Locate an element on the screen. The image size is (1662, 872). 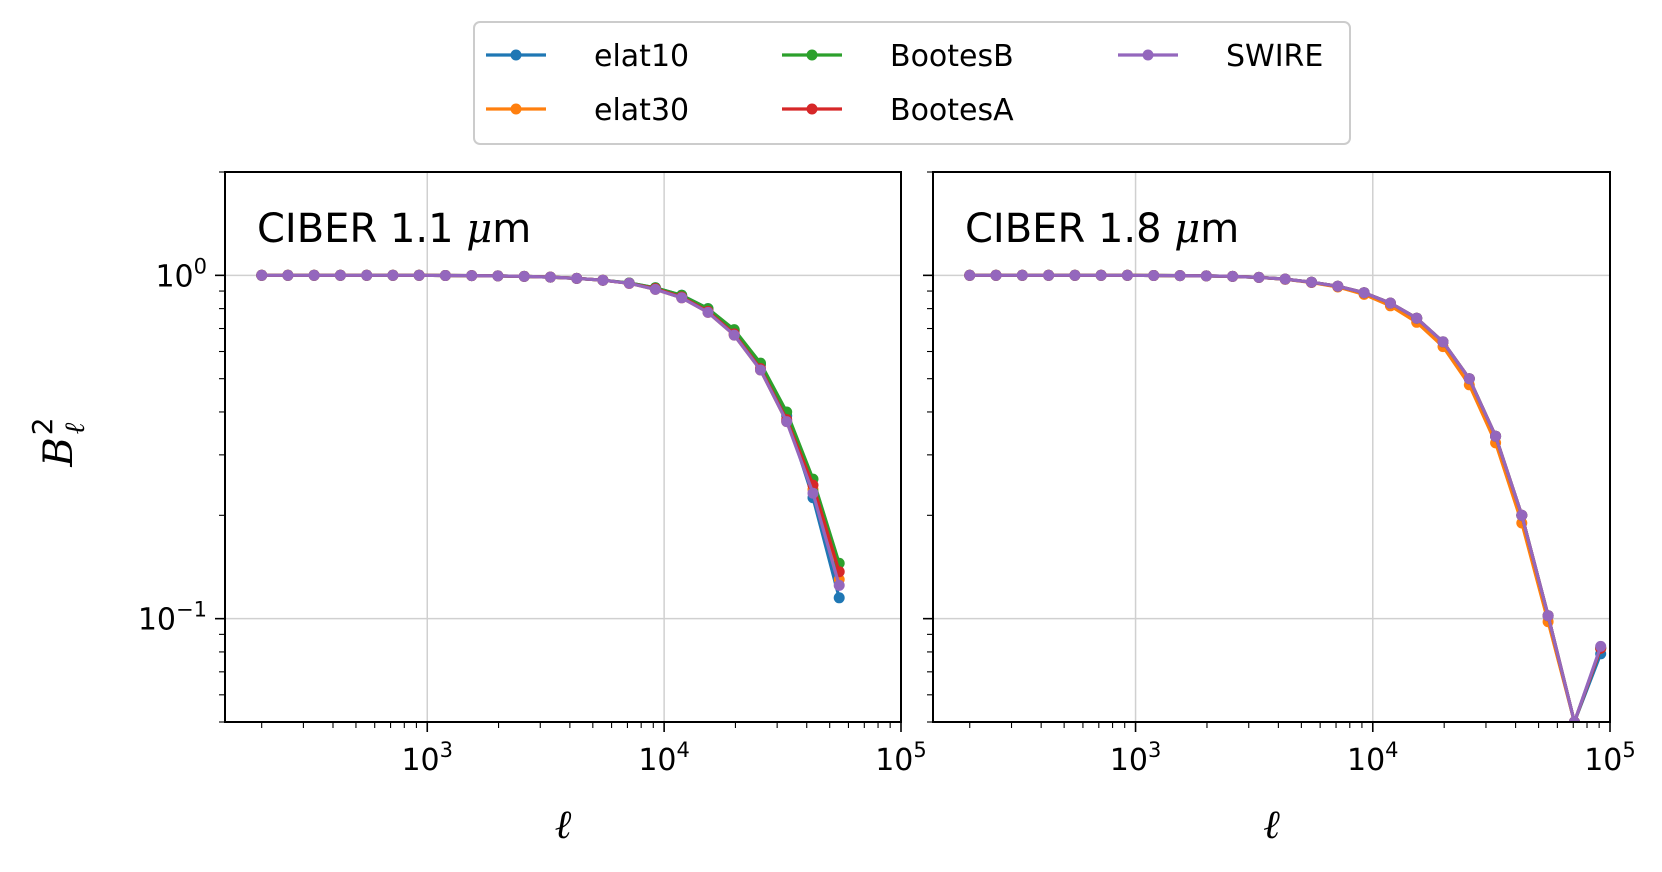
legend-item-BootesA: BootesA is located at coordinates (898, 110).